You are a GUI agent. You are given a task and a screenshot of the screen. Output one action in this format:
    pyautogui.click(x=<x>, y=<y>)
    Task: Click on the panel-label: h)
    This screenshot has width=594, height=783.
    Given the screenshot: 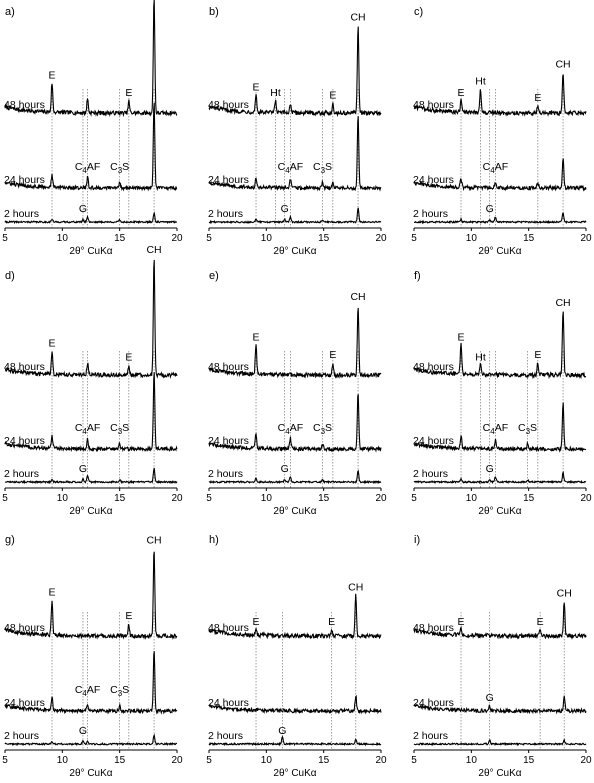 What is the action you would take?
    pyautogui.click(x=214, y=540)
    